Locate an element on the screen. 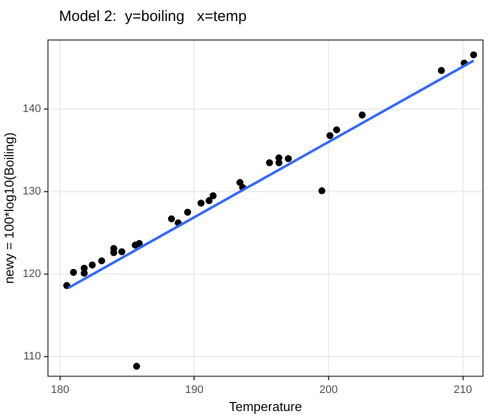 The width and height of the screenshot is (488, 415). x-tick-label: 190 is located at coordinates (194, 390).